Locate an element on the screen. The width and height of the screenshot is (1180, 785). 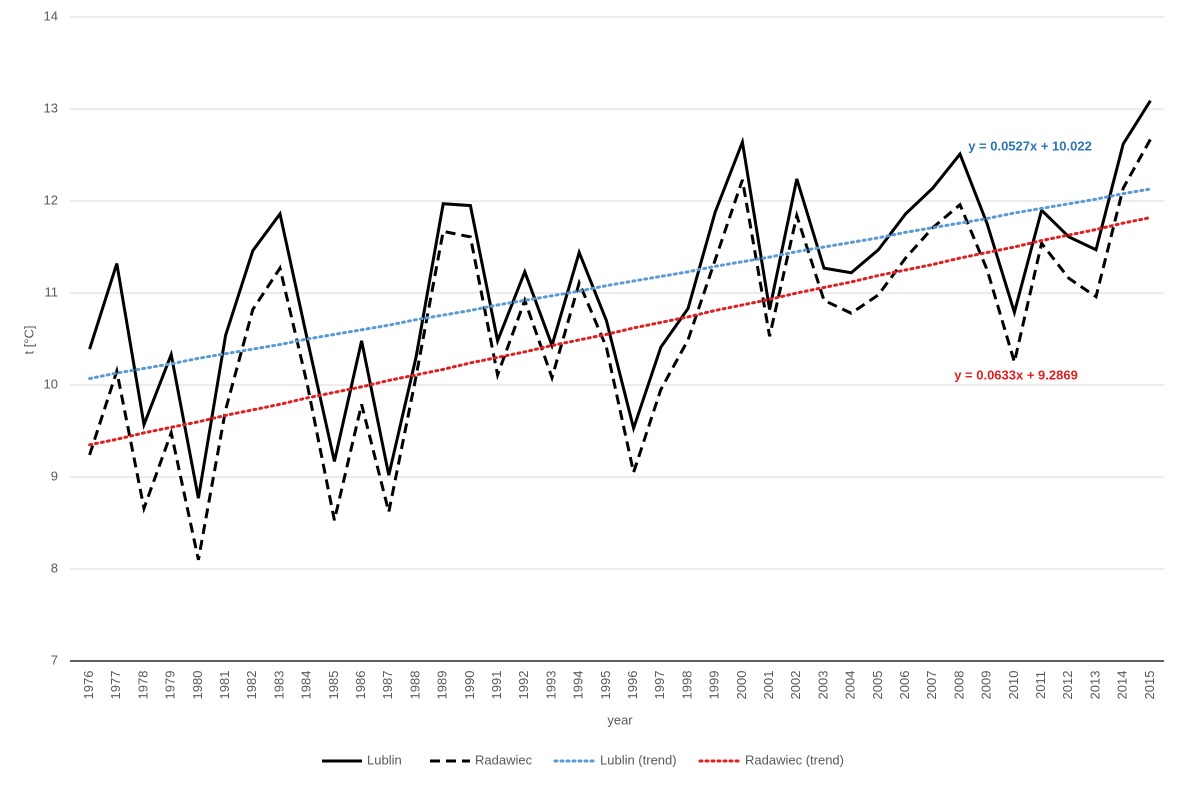
y-tick-label: 8 is located at coordinates (54, 567).